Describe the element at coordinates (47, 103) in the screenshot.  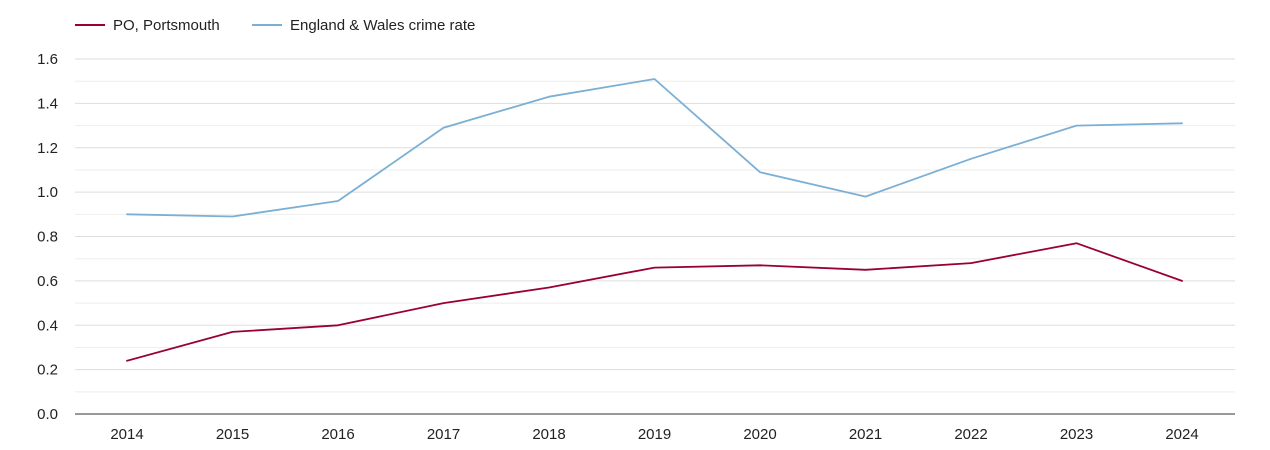
I see `y-tick-label: 1.4` at that location.